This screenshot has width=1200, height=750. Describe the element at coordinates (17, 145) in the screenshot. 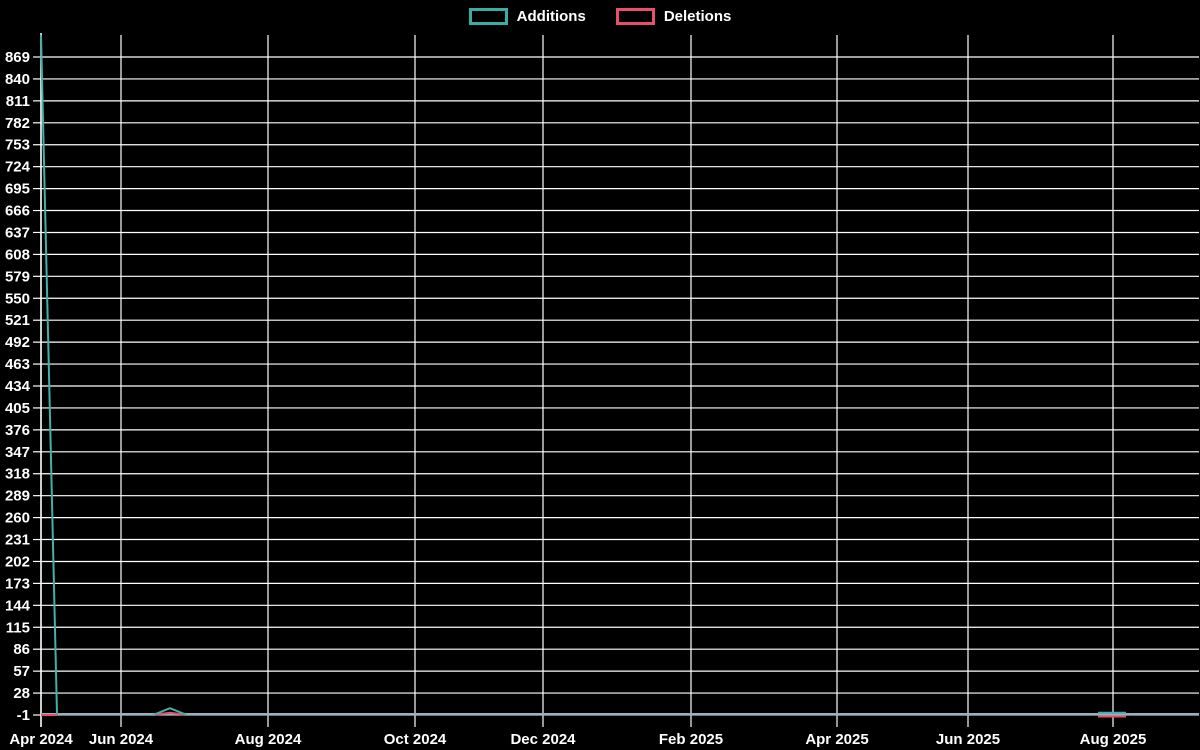

I see `svg-text: 753` at that location.